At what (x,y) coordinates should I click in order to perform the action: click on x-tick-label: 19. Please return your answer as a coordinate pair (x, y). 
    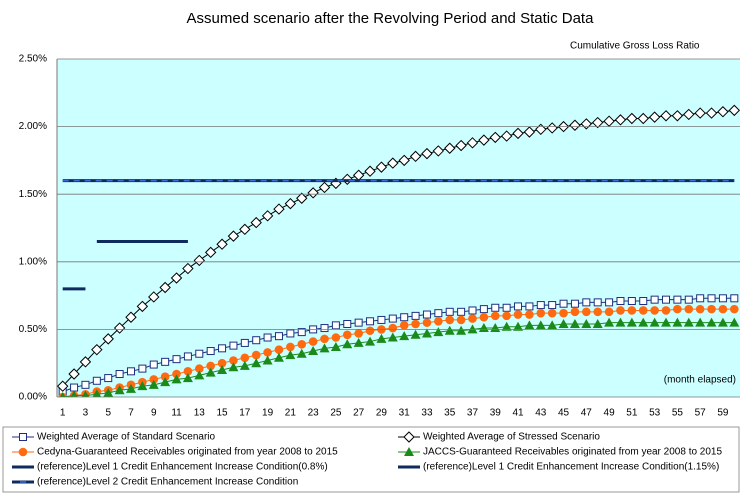
    Looking at the image, I should click on (268, 413).